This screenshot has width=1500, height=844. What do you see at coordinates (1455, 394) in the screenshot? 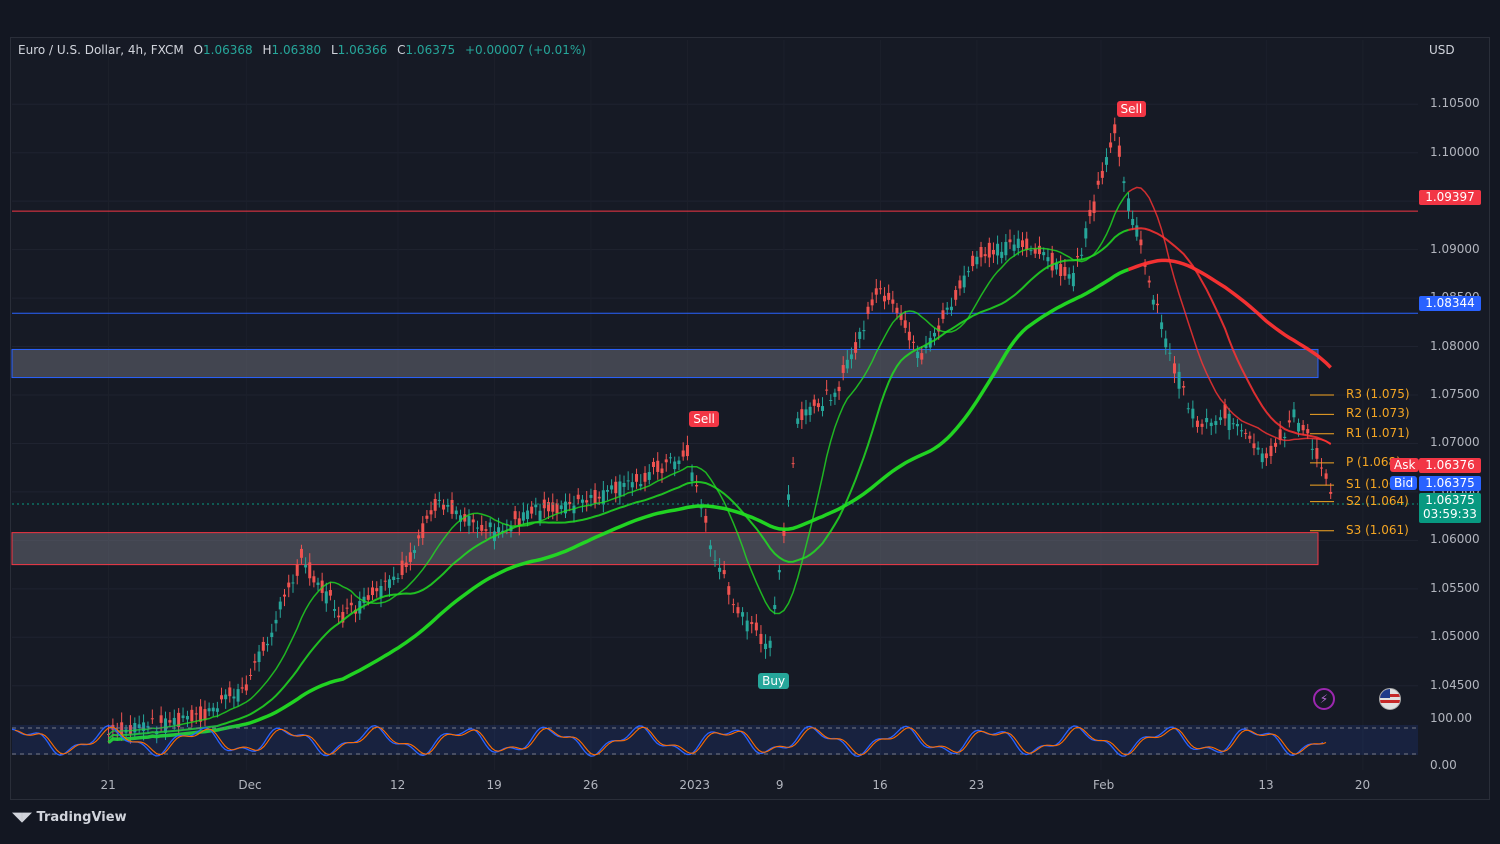
I see `price-tick-label: 1.07500` at bounding box center [1455, 394].